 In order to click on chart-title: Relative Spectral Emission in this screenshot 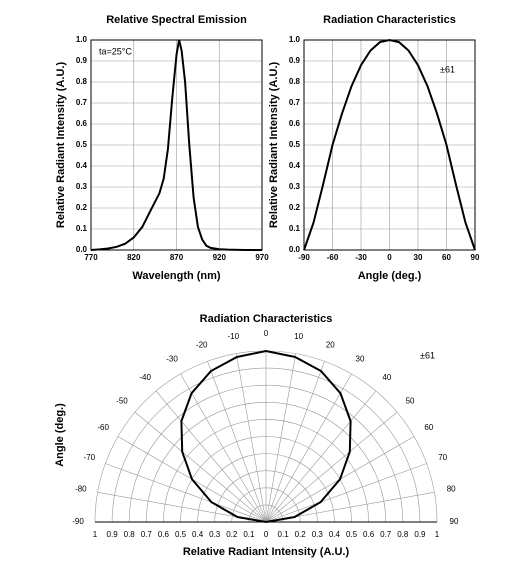, I will do `click(176, 20)`.